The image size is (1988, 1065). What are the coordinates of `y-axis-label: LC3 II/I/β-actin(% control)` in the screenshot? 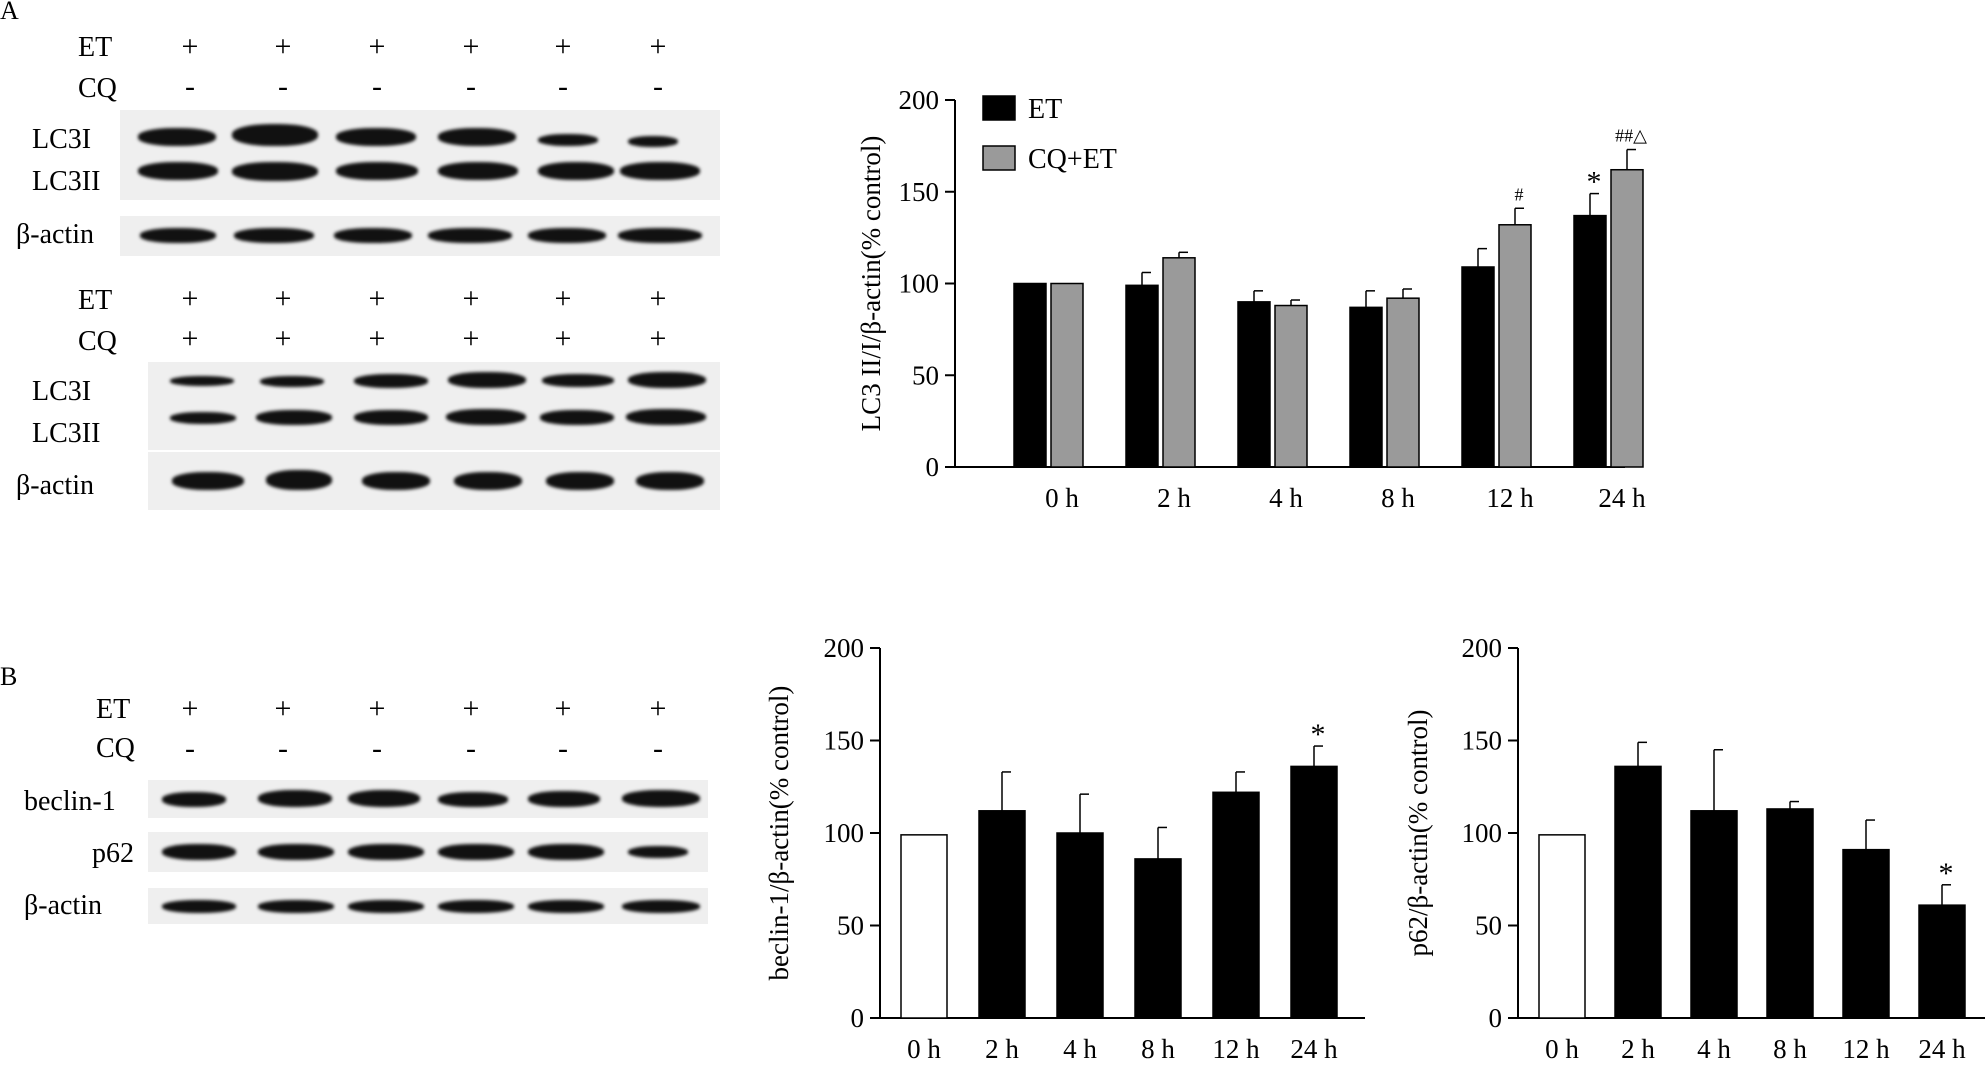 It's located at (871, 284).